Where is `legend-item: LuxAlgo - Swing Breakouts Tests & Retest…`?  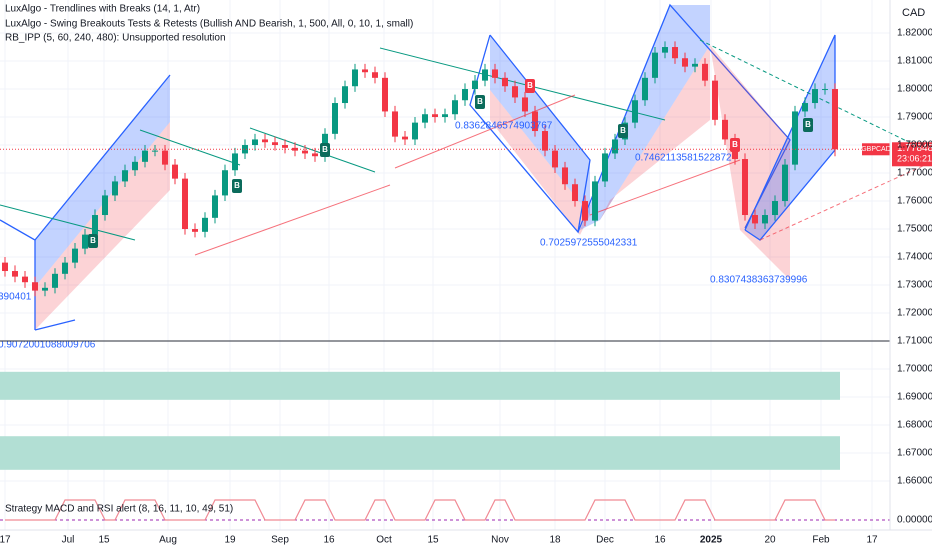
legend-item: LuxAlgo - Swing Breakouts Tests & Retest… is located at coordinates (209, 24).